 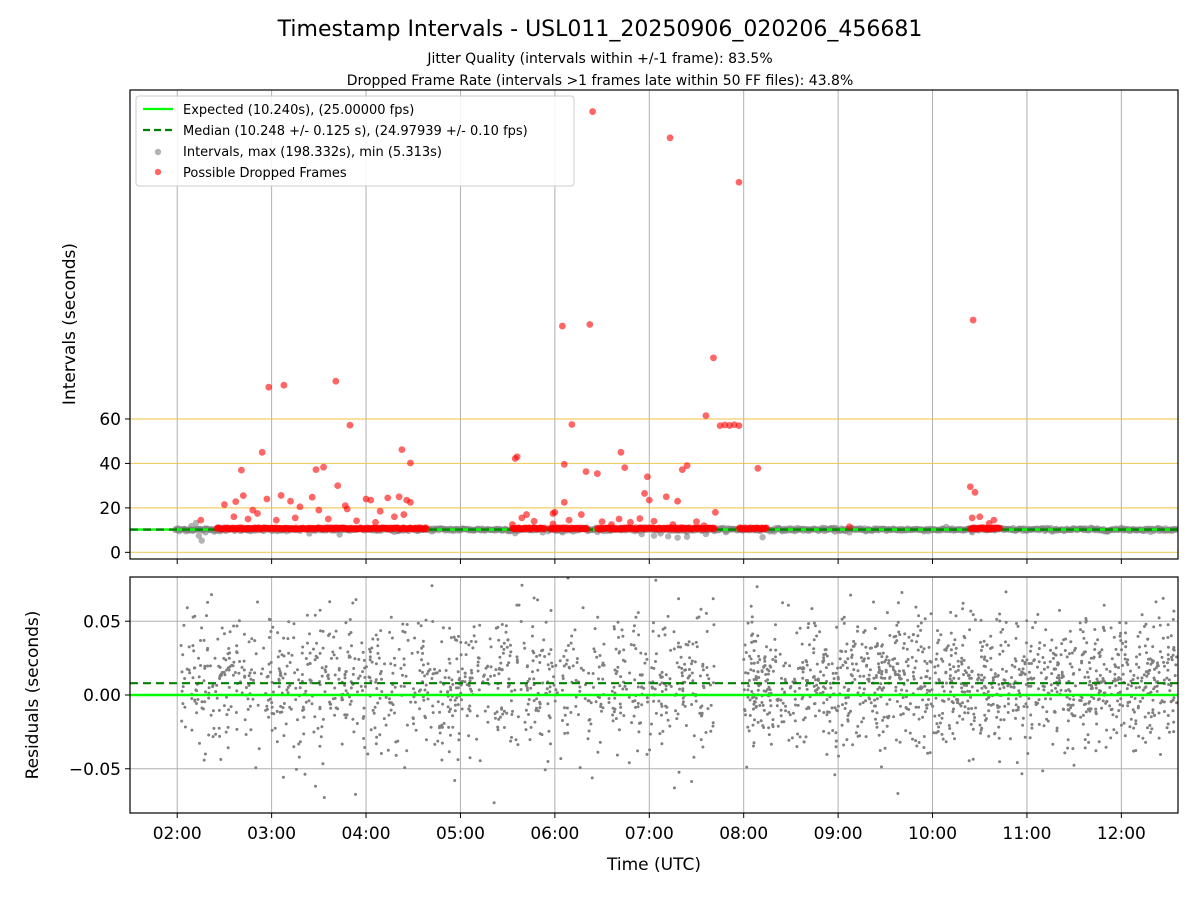 I want to click on x-tick-label: 10:00, so click(x=932, y=834).